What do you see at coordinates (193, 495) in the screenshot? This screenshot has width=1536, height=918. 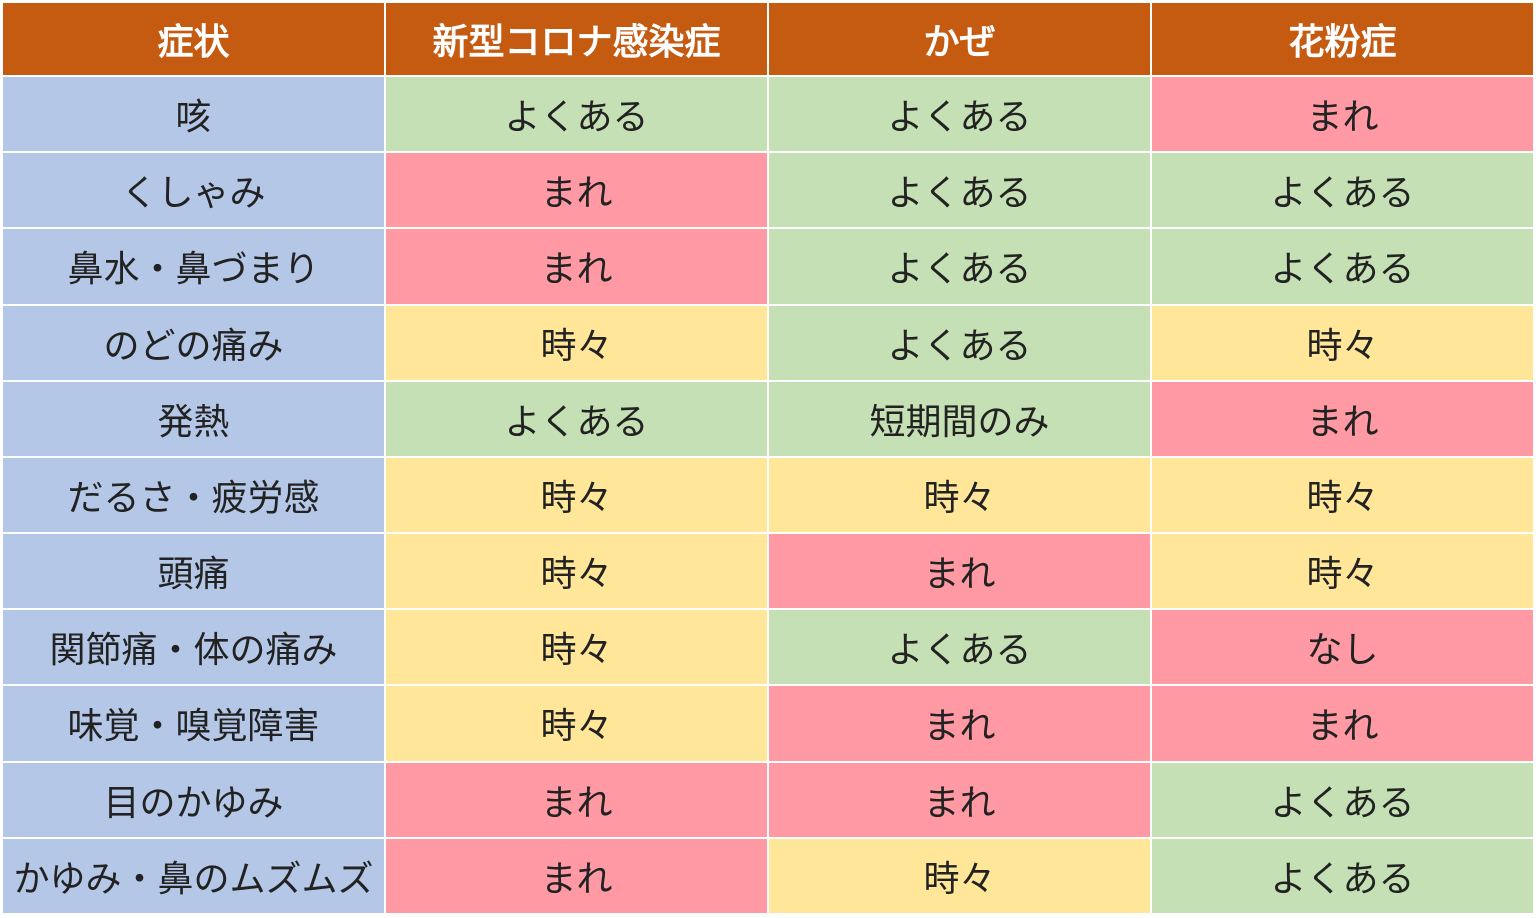 I see `symptom-cell: だるさ・疲労感` at bounding box center [193, 495].